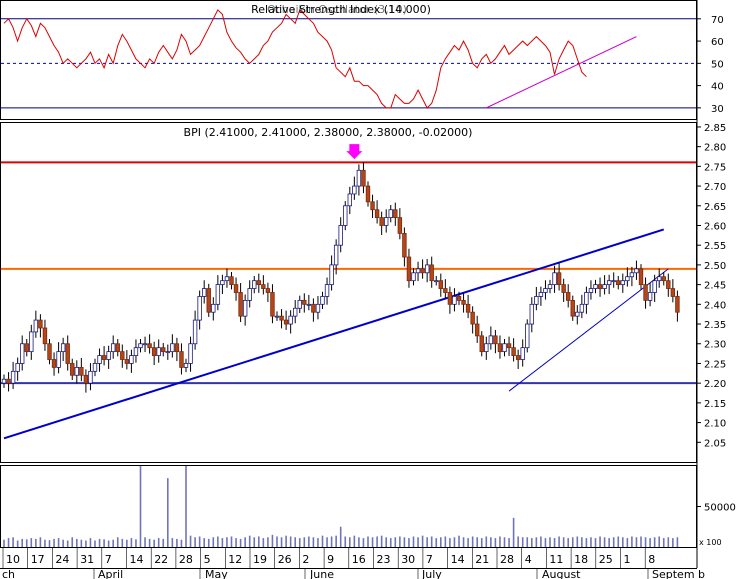 The height and width of the screenshot is (579, 742). Describe the element at coordinates (715, 364) in the screenshot. I see `price-tick-label: 2.25` at that location.